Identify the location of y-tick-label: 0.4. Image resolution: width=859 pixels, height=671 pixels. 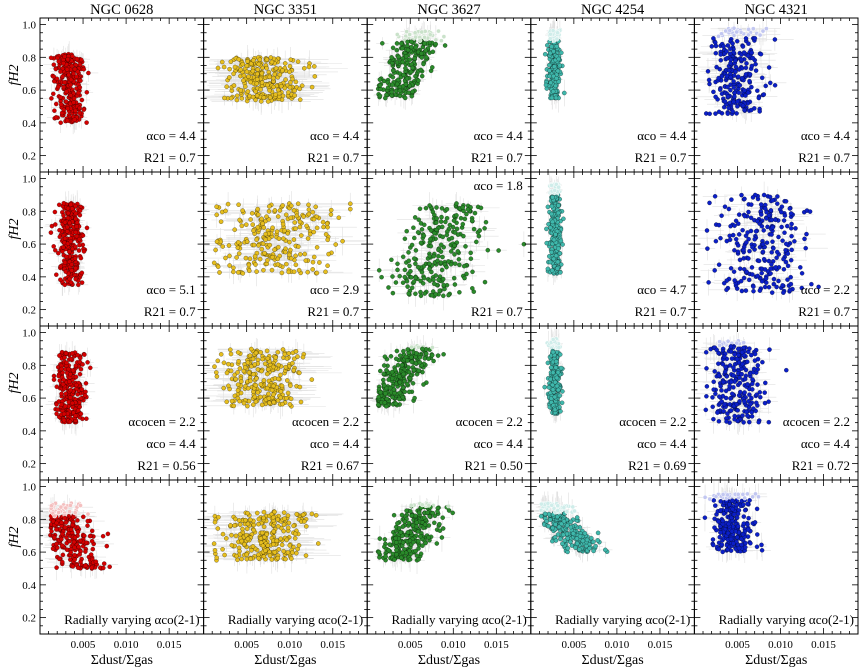
(29, 586).